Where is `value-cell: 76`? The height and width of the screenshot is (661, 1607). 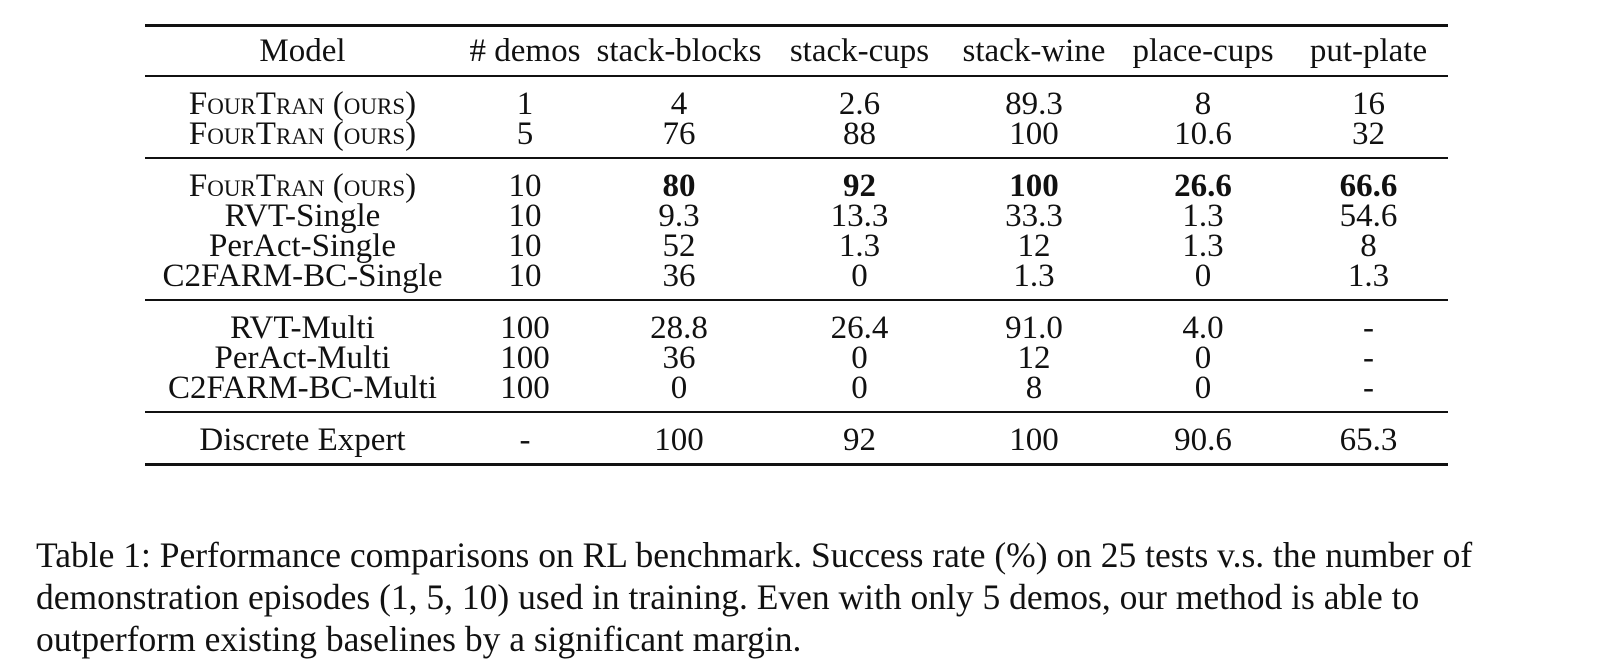 value-cell: 76 is located at coordinates (679, 133).